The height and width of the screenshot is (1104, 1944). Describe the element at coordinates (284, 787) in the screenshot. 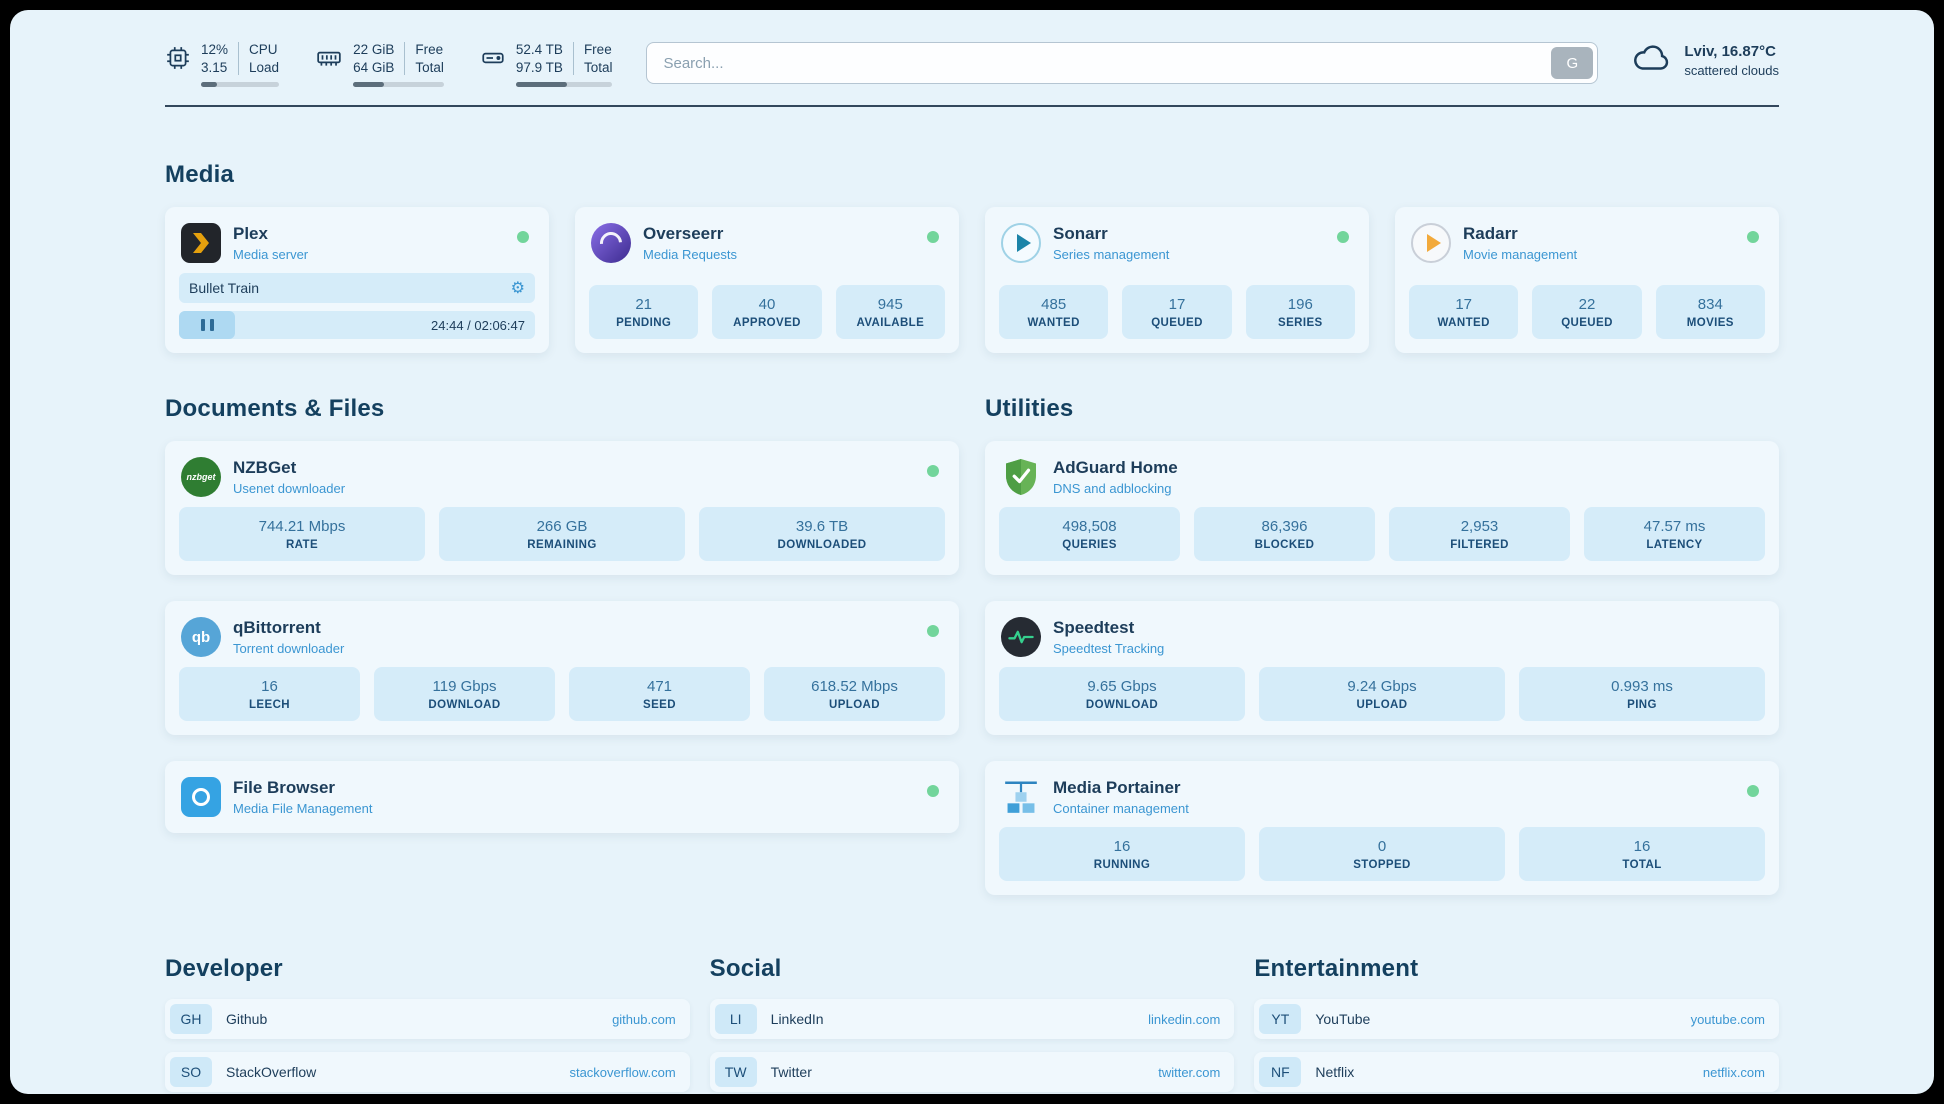

I see `card-title: File Browser` at that location.